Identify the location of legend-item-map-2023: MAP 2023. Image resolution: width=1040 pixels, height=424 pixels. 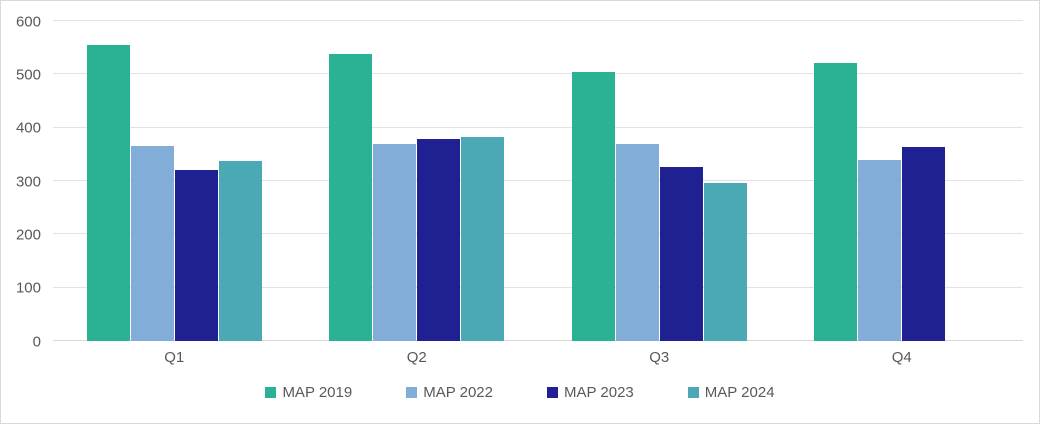
(590, 392).